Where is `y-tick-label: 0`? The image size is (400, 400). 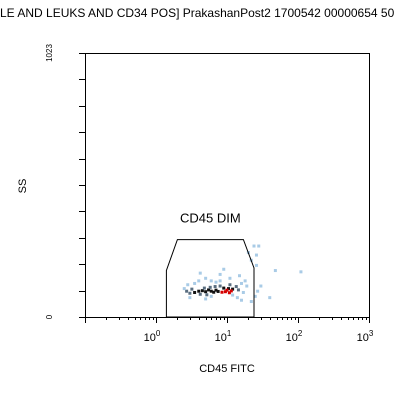 y-tick-label: 0 is located at coordinates (49, 316).